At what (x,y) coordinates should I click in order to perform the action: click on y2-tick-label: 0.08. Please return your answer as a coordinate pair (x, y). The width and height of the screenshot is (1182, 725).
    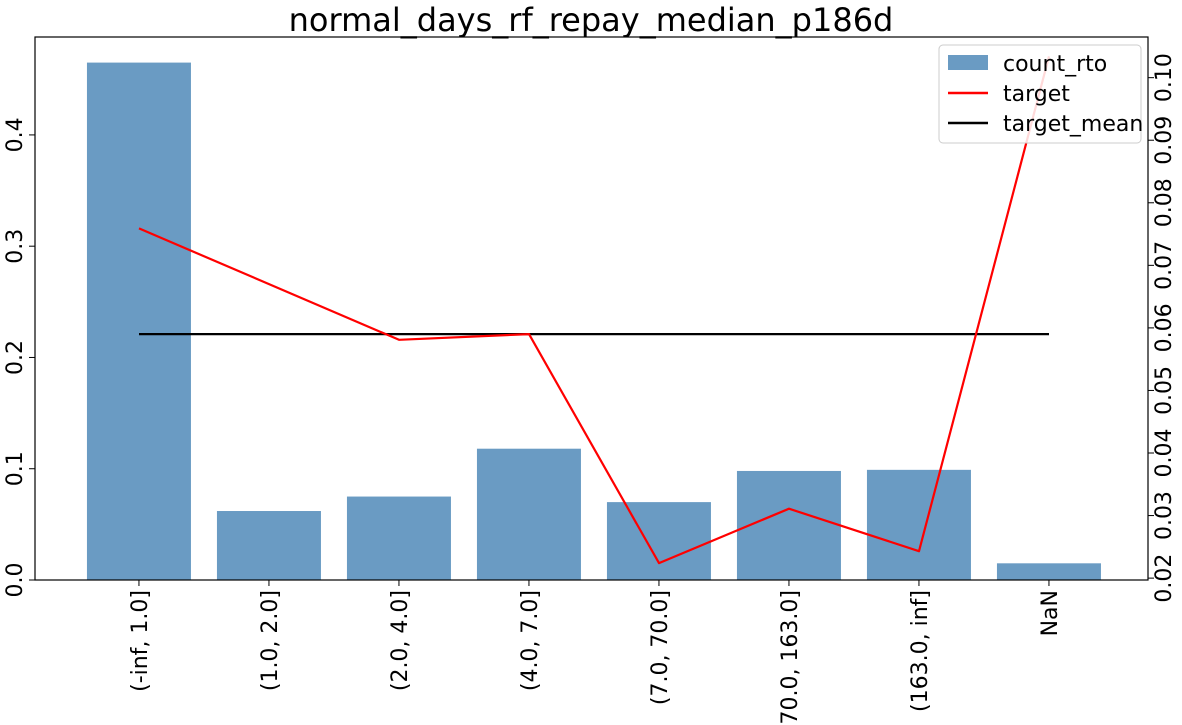
    Looking at the image, I should click on (1164, 202).